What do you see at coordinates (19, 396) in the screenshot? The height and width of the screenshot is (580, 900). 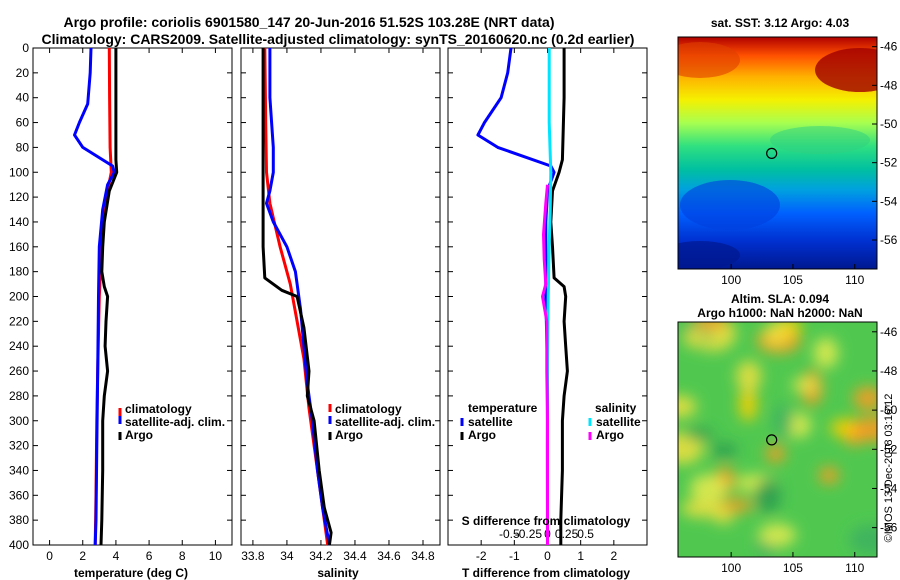 I see `y-tick-label: 280` at bounding box center [19, 396].